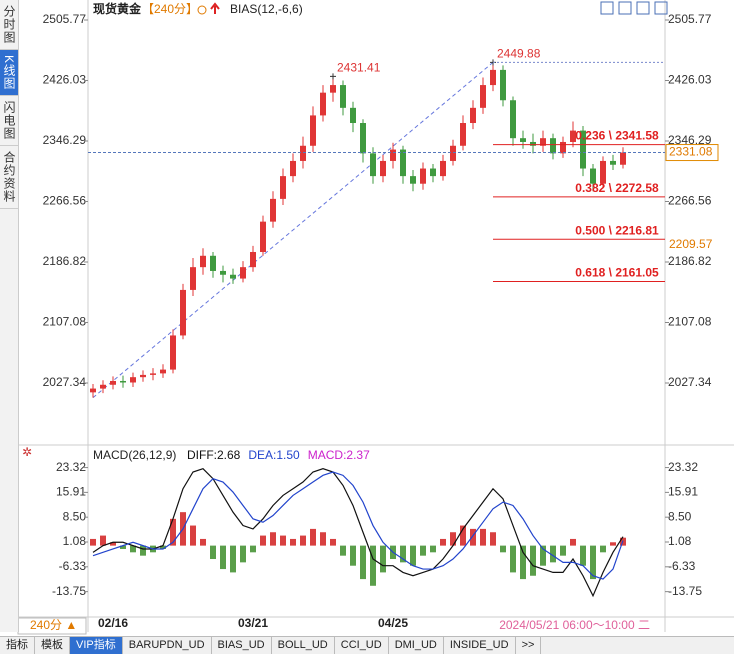 The image size is (734, 654). I want to click on bottom-tab: INSIDE_UD, so click(480, 645).